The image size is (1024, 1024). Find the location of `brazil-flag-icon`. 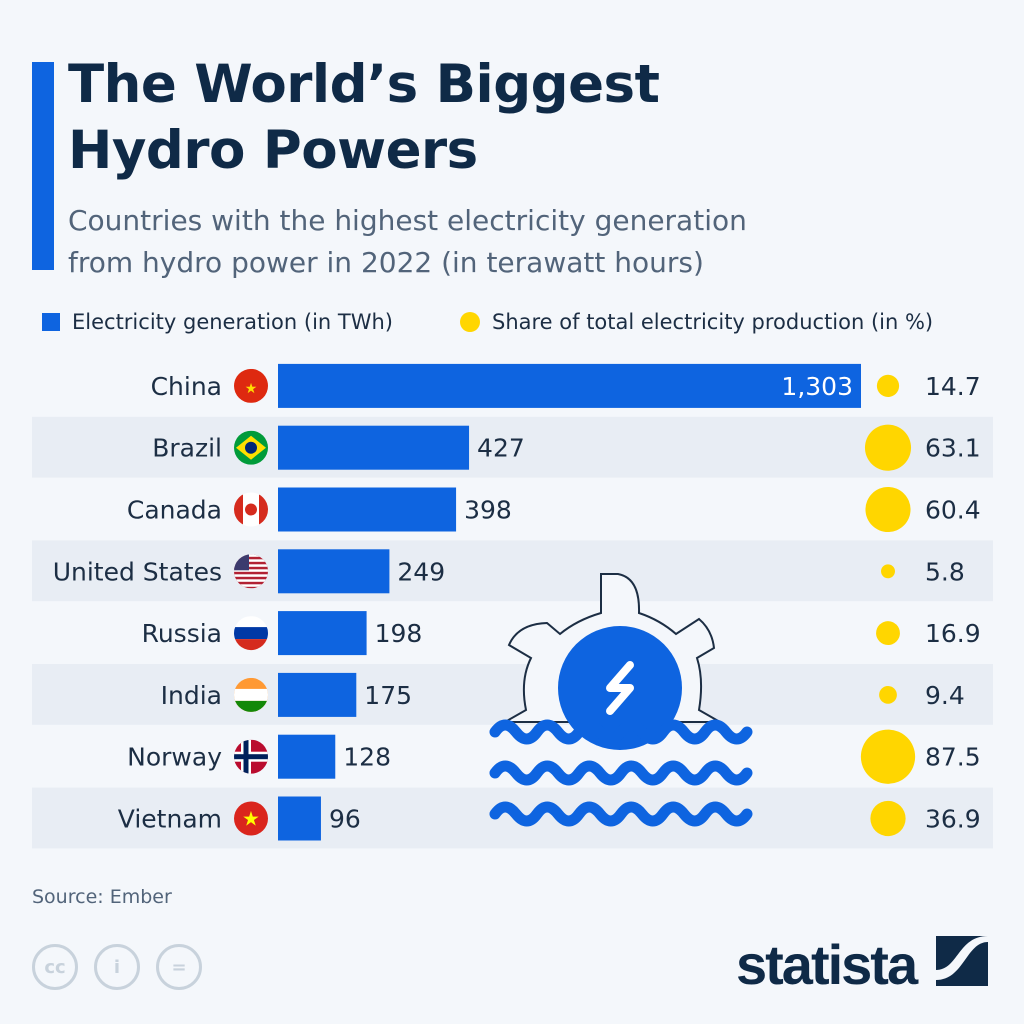

brazil-flag-icon is located at coordinates (251, 447).